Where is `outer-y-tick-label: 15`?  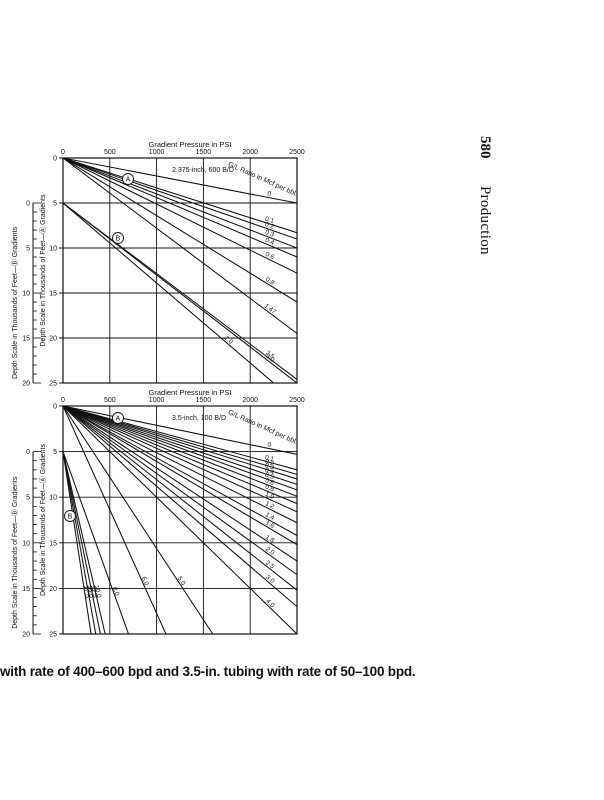
outer-y-tick-label: 15 is located at coordinates (26, 589).